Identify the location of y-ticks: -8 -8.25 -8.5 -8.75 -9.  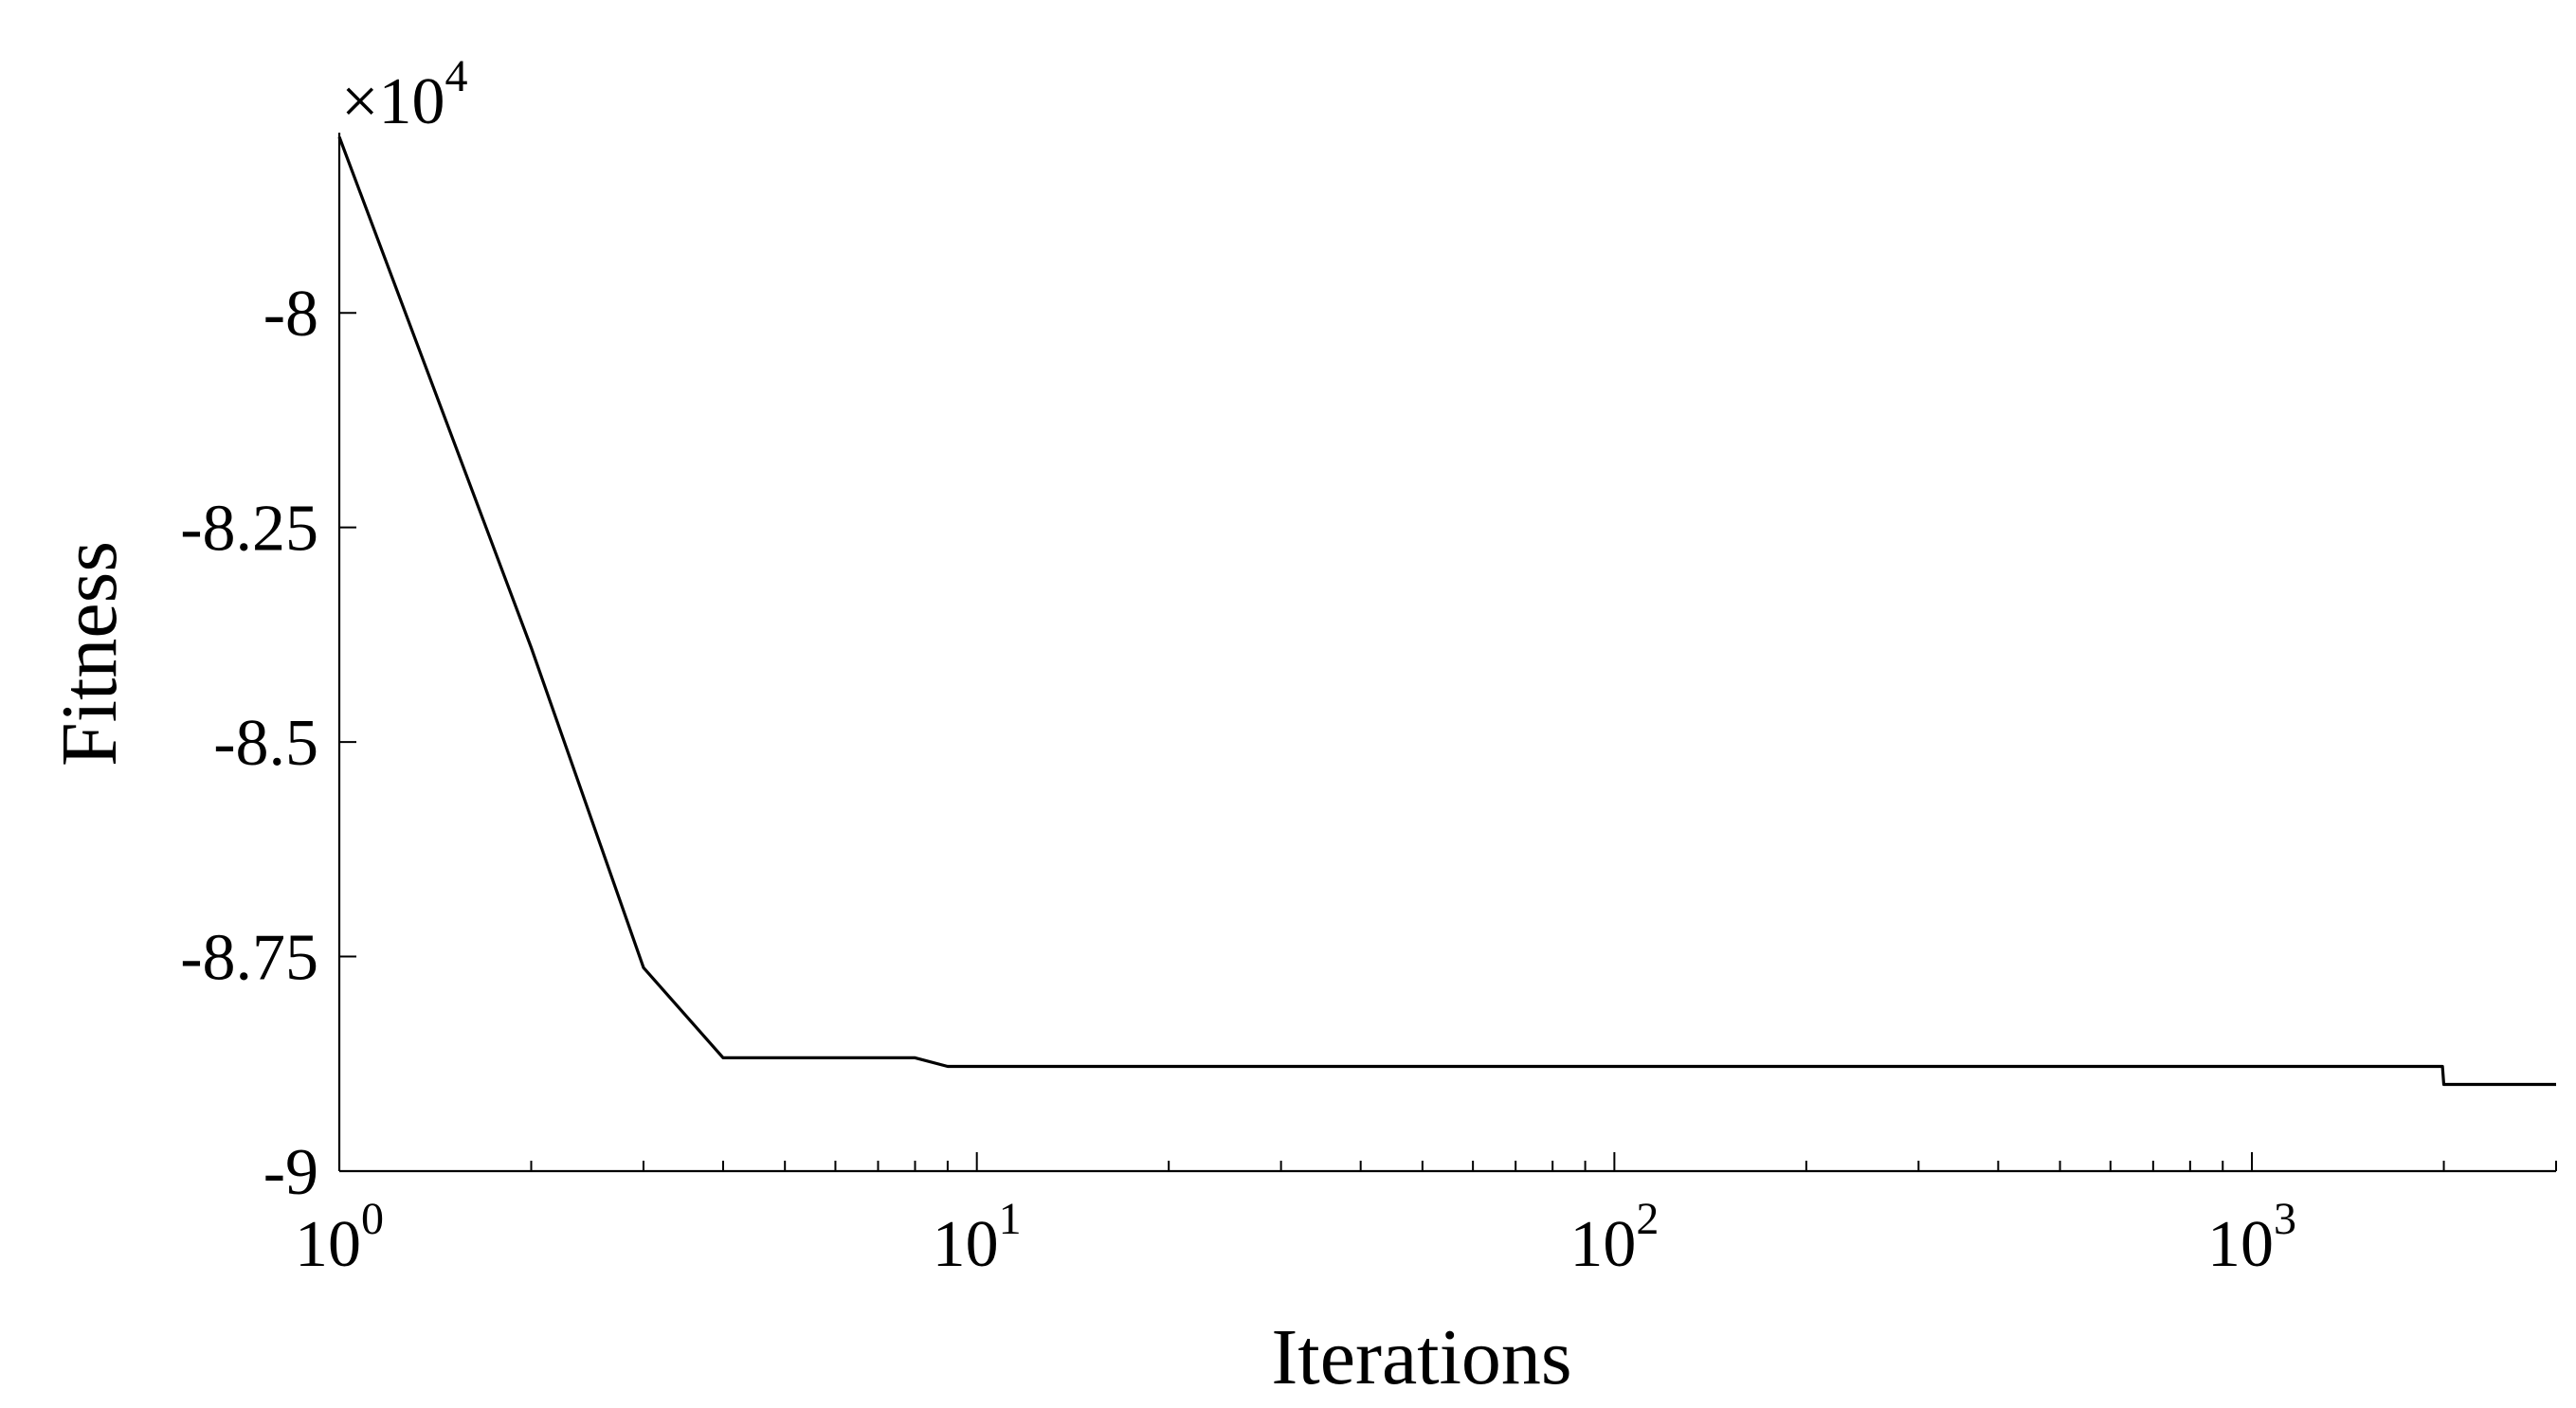
(268, 743).